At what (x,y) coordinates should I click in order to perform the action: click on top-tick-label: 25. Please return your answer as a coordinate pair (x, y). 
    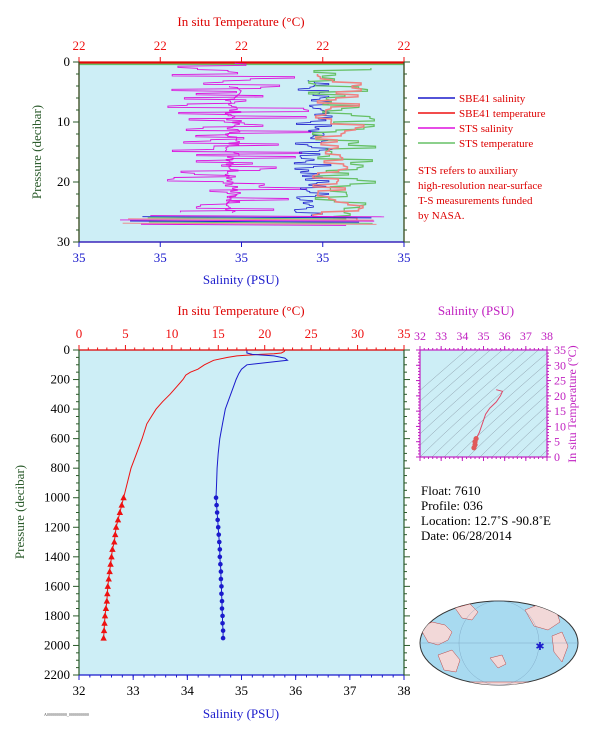
    Looking at the image, I should click on (311, 333).